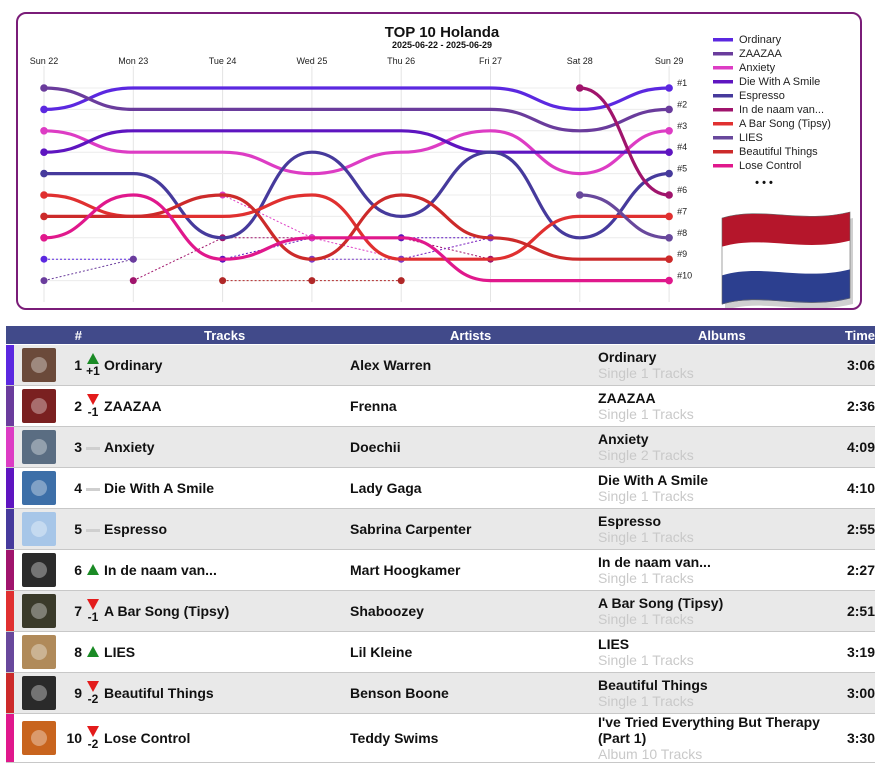  I want to click on album-cell: ZAAZAA Single 1 Tracks, so click(714, 406).